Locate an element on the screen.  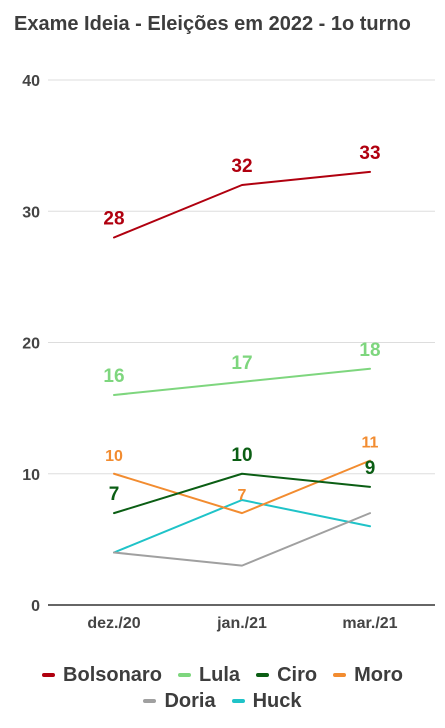
x-tick-label: jan./21 is located at coordinates (241, 623).